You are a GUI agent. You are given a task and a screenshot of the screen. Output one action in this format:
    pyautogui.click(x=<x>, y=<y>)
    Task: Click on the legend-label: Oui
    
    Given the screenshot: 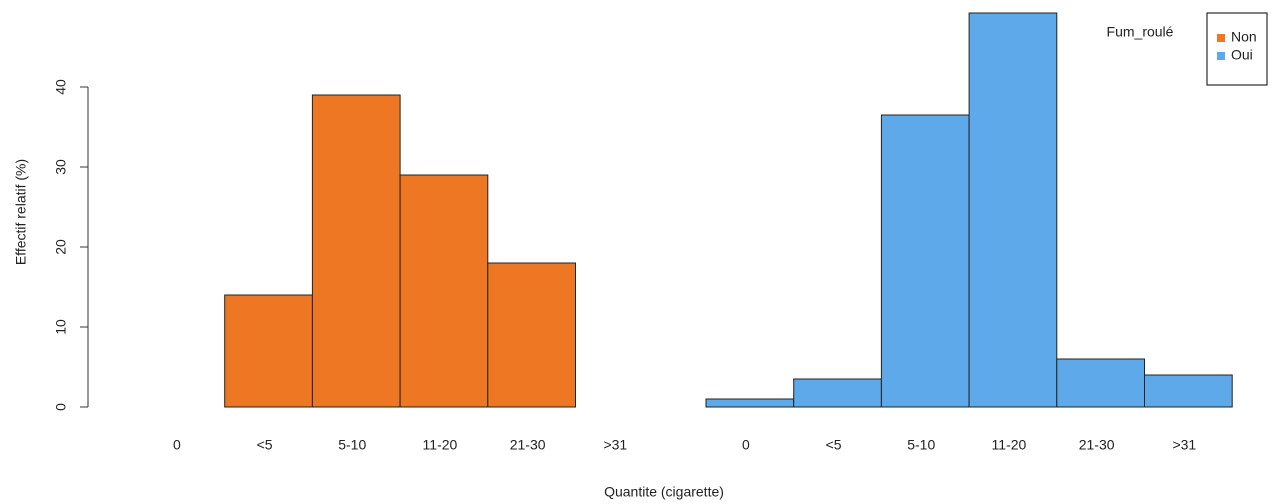 What is the action you would take?
    pyautogui.click(x=1242, y=55)
    